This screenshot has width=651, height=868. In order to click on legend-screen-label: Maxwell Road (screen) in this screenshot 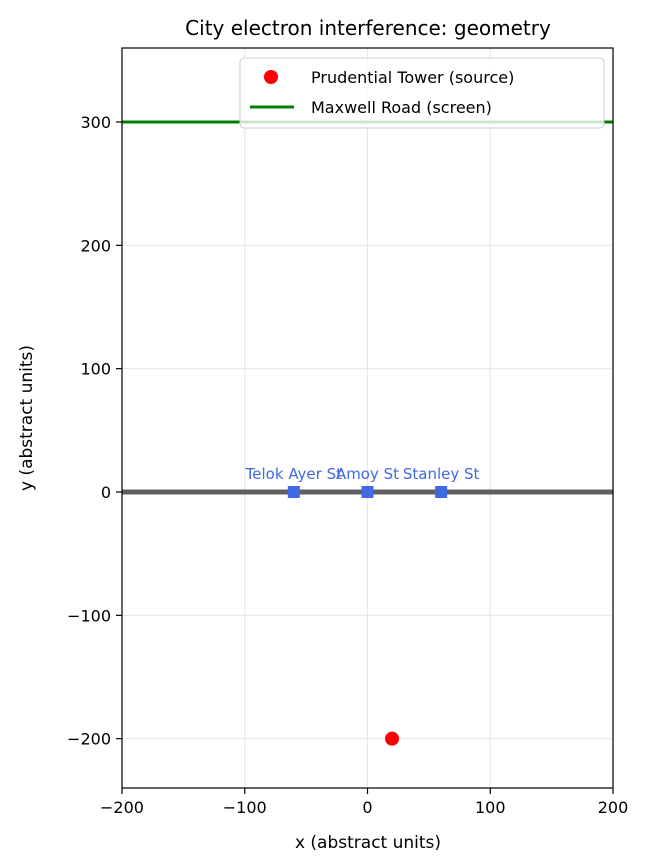, I will do `click(401, 107)`.